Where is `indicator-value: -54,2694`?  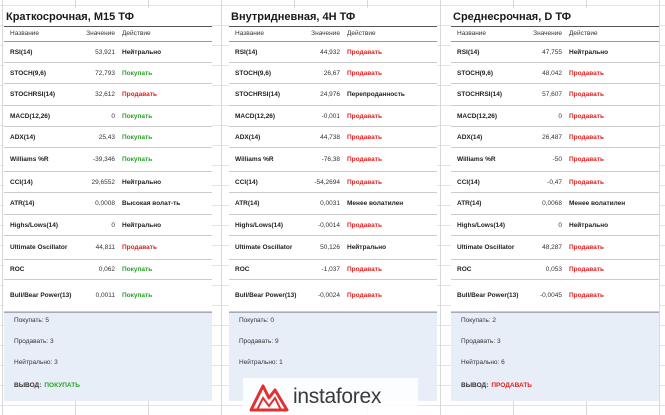 indicator-value: -54,2694 is located at coordinates (327, 182).